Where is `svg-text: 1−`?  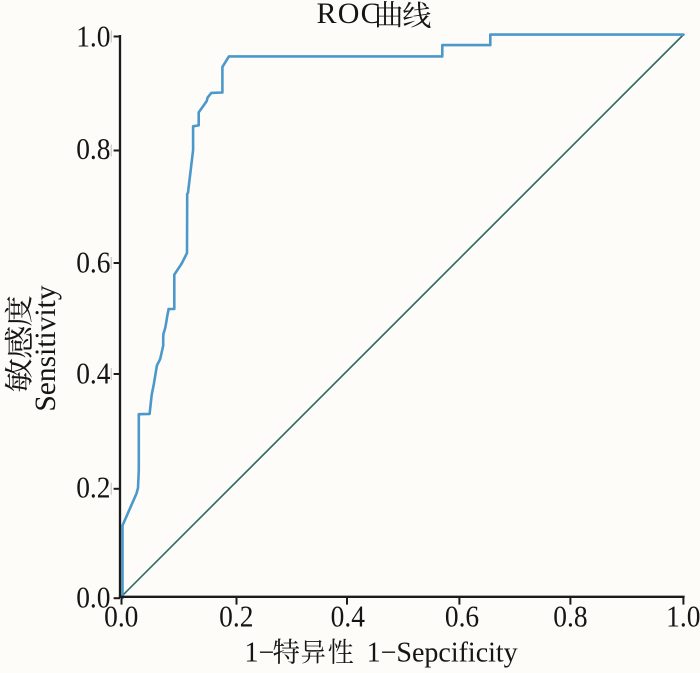 svg-text: 1− is located at coordinates (260, 653).